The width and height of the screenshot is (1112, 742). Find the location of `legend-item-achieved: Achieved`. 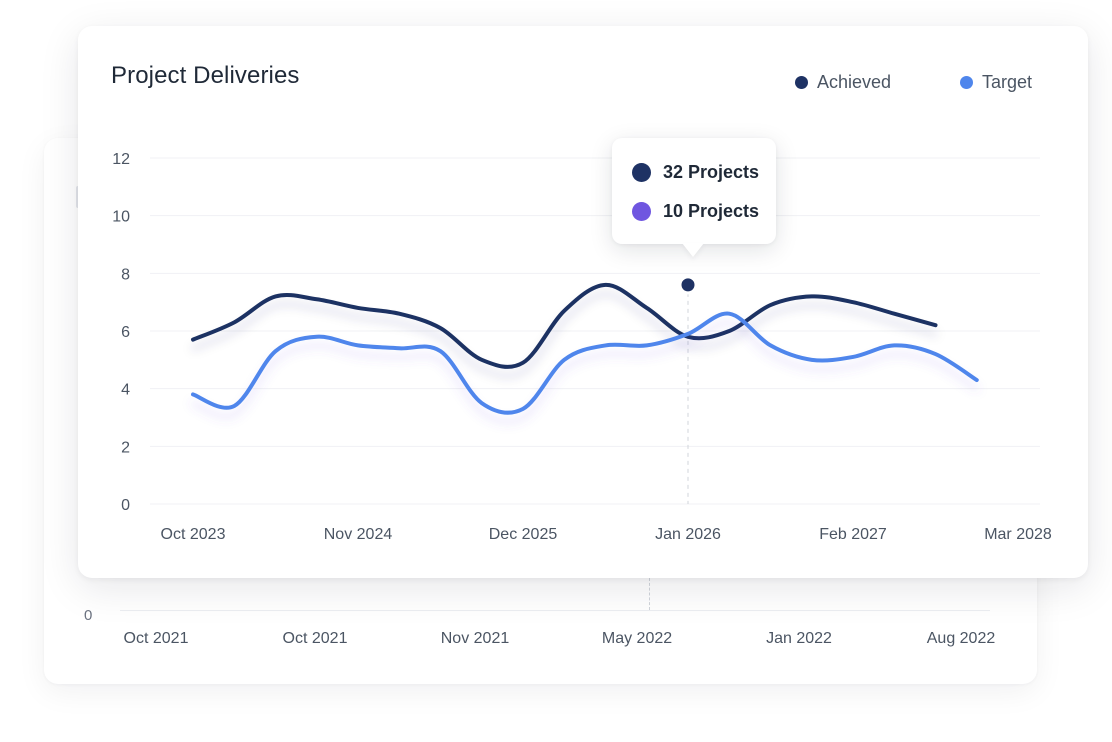

legend-item-achieved: Achieved is located at coordinates (843, 82).